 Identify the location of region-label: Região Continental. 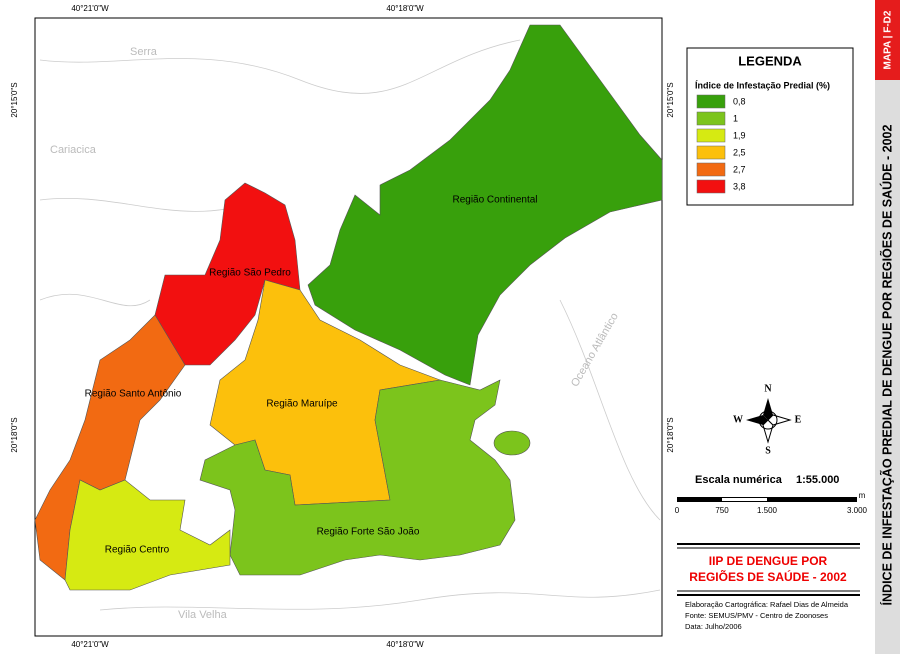
(494, 200).